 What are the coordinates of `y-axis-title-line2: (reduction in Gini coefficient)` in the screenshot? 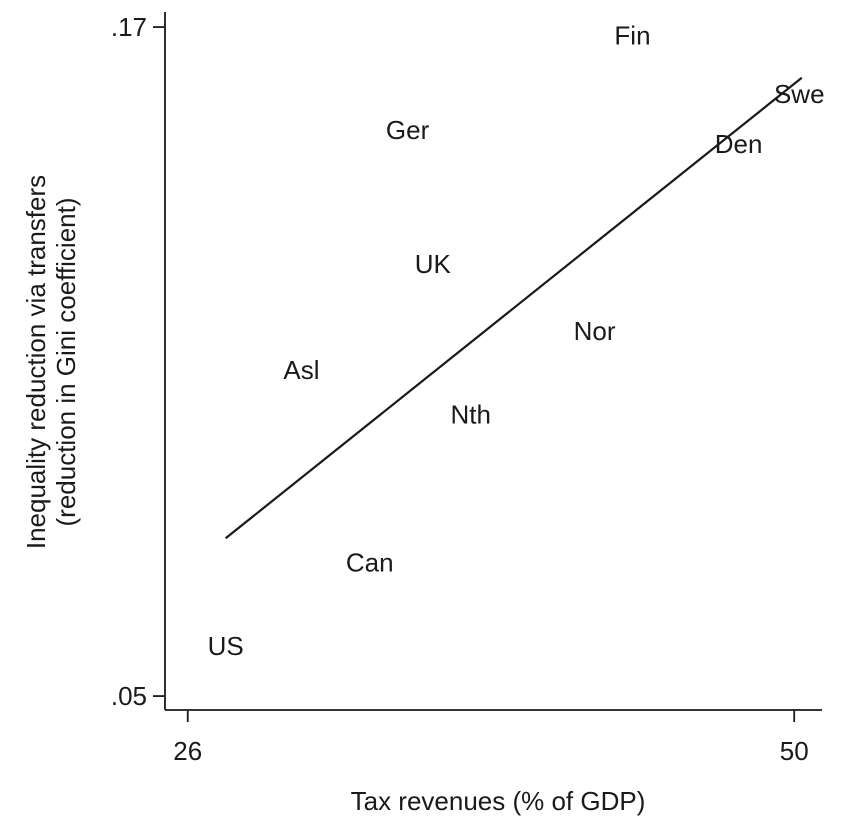 It's located at (66, 361).